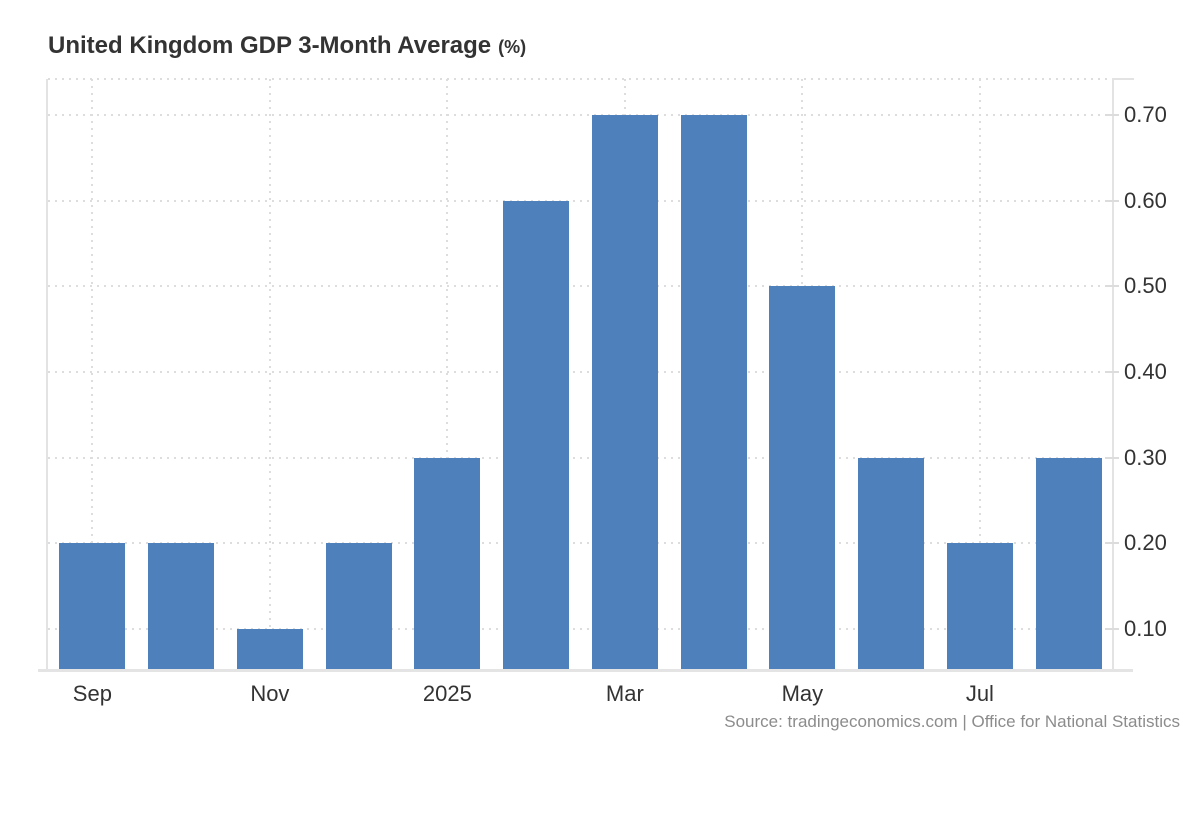 The width and height of the screenshot is (1200, 820). I want to click on x-axis-line, so click(585, 670).